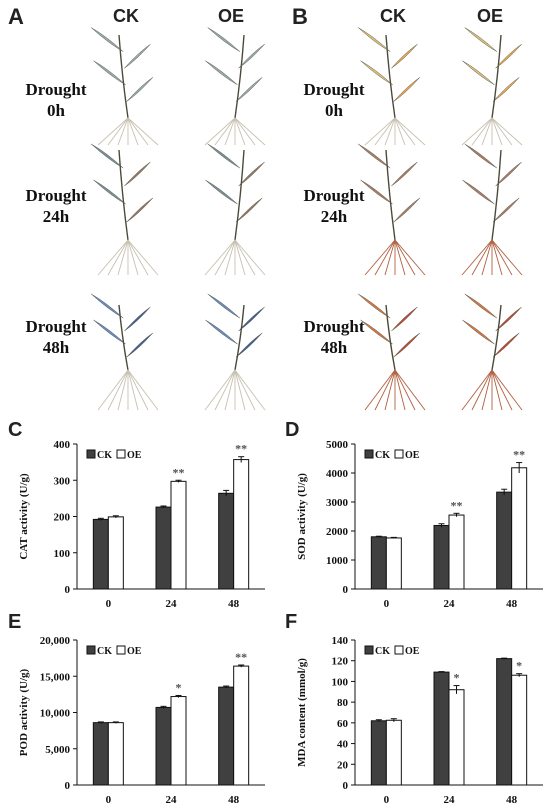 The height and width of the screenshot is (809, 550). Describe the element at coordinates (126, 16) in the screenshot. I see `panel-a-column-ck: CK` at that location.